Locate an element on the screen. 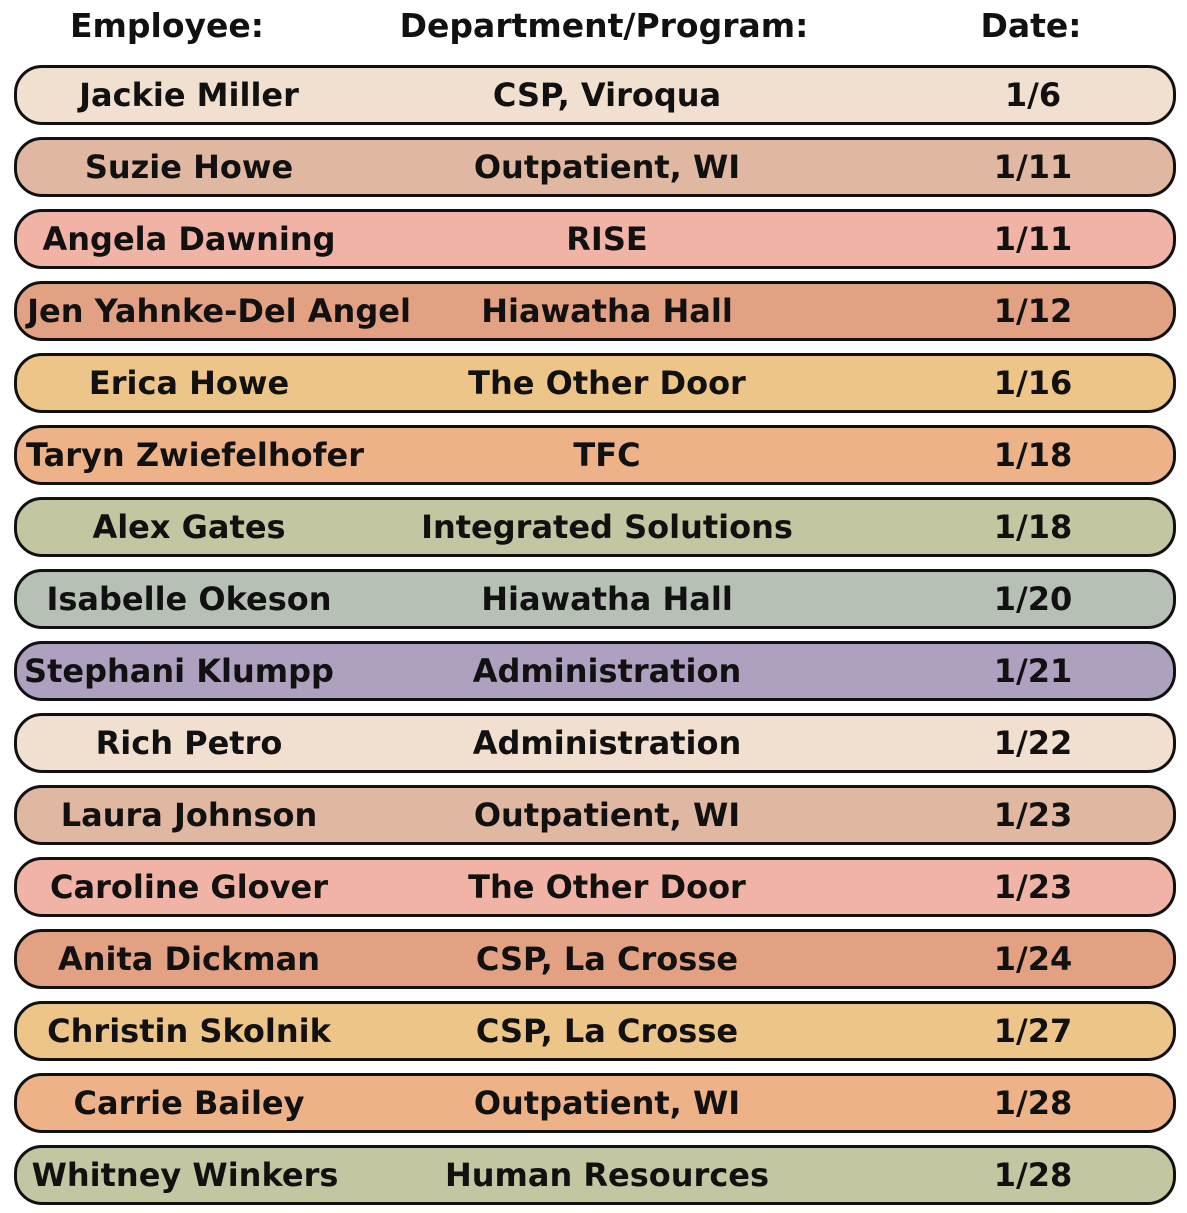 Image resolution: width=1187 pixels, height=1213 pixels. table-row: Suzie Howe Outpatient, WI 1/11 is located at coordinates (595, 167).